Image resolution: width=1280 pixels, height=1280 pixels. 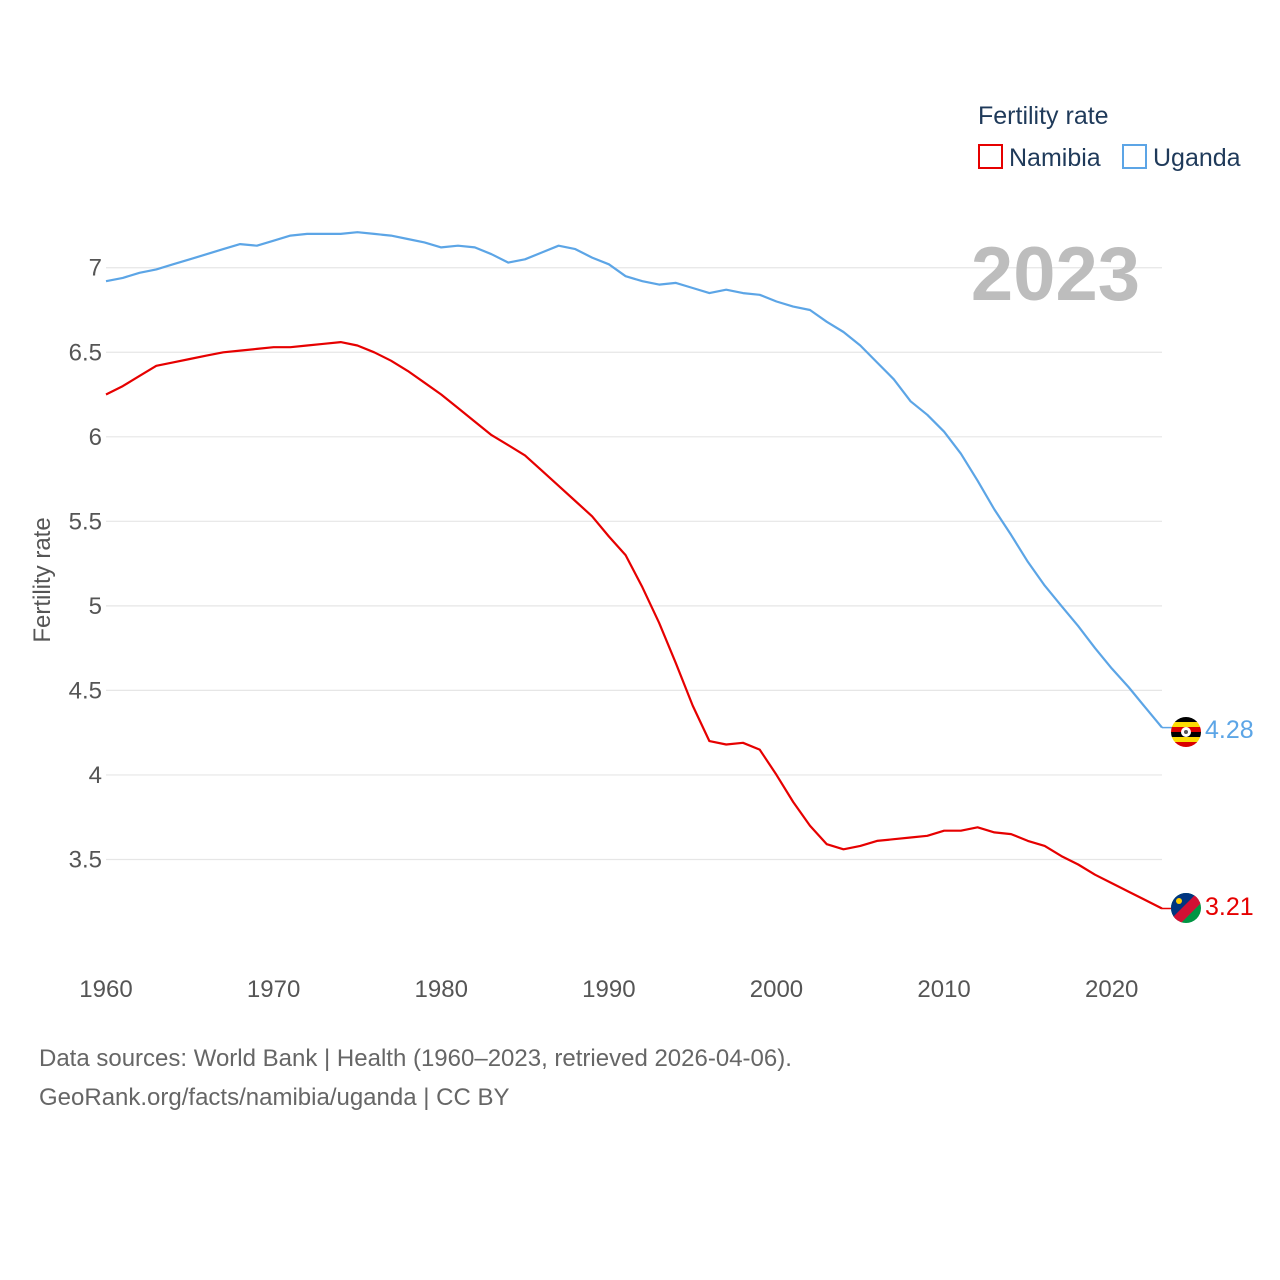 I want to click on y-tick-label: 4.5, so click(x=85, y=690).